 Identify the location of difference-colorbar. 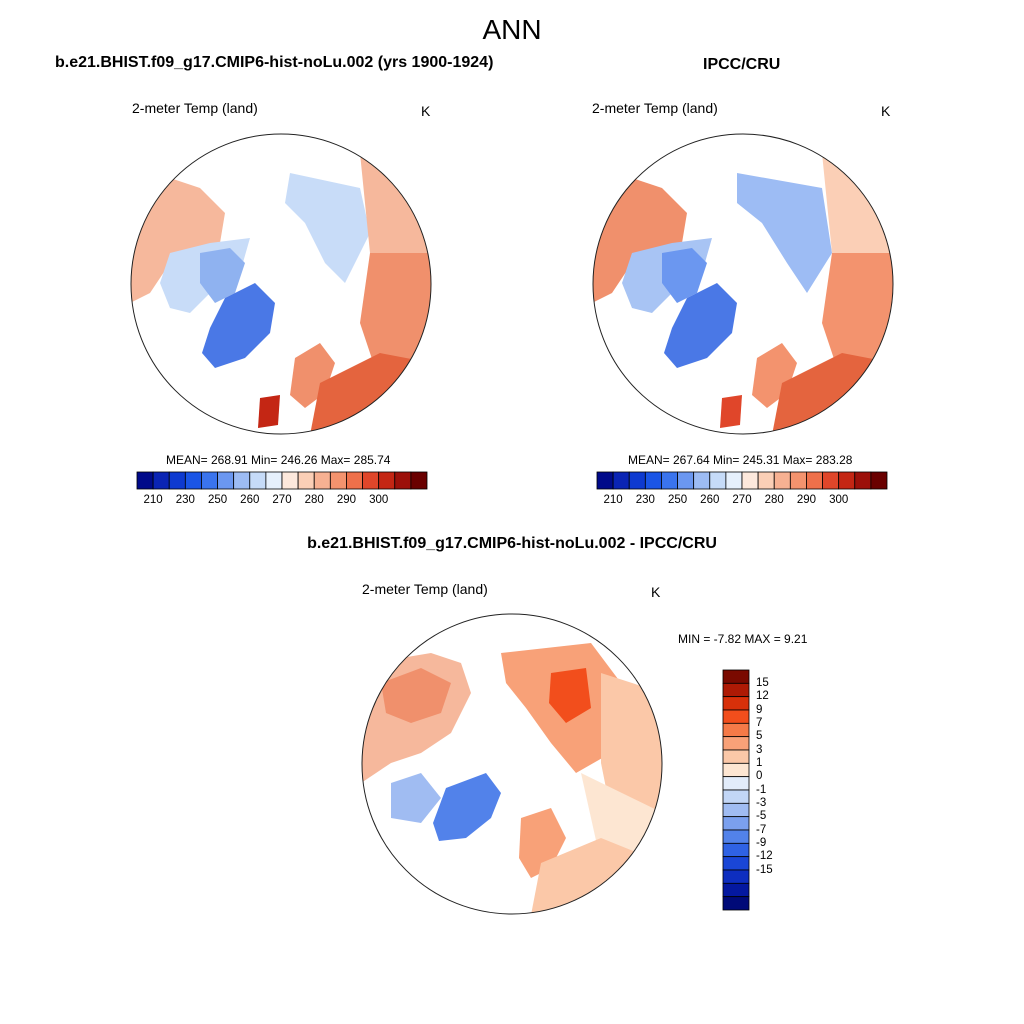
(736, 790).